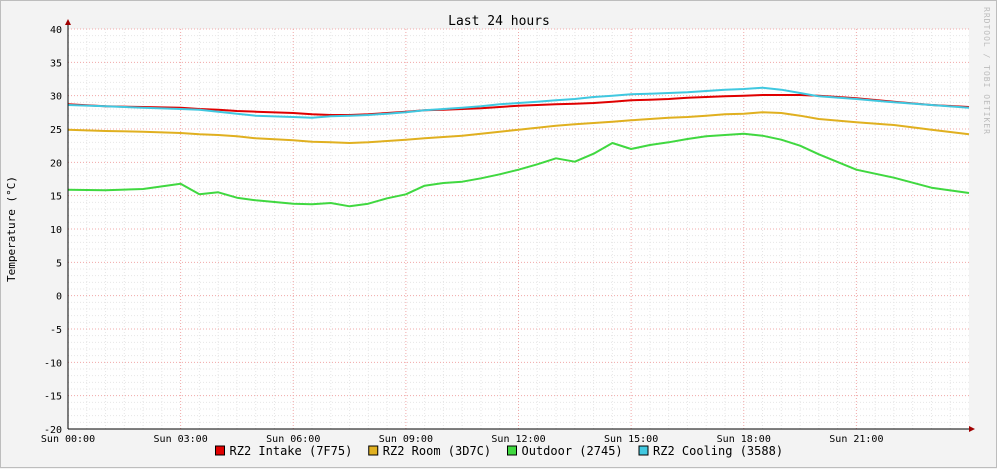  Describe the element at coordinates (56, 163) in the screenshot. I see `y-tick-label: 20` at that location.